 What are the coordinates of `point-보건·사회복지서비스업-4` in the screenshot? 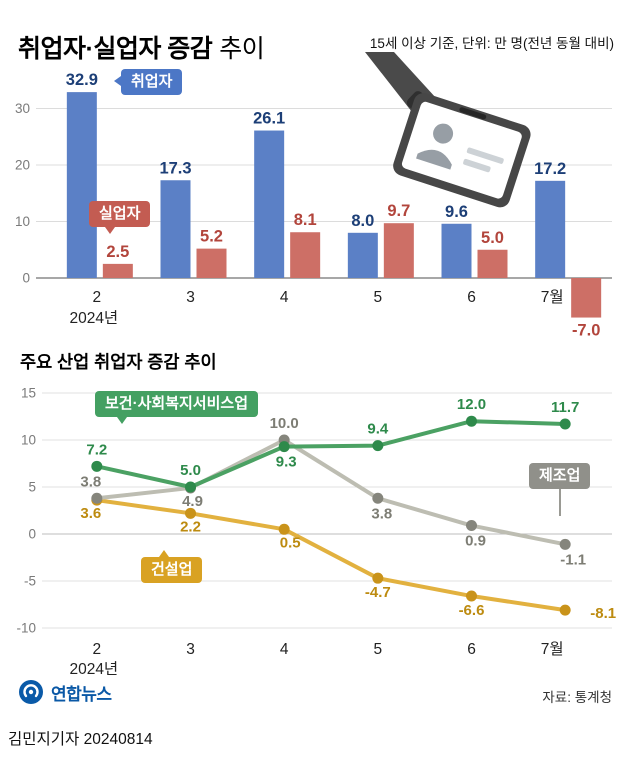 It's located at (284, 447).